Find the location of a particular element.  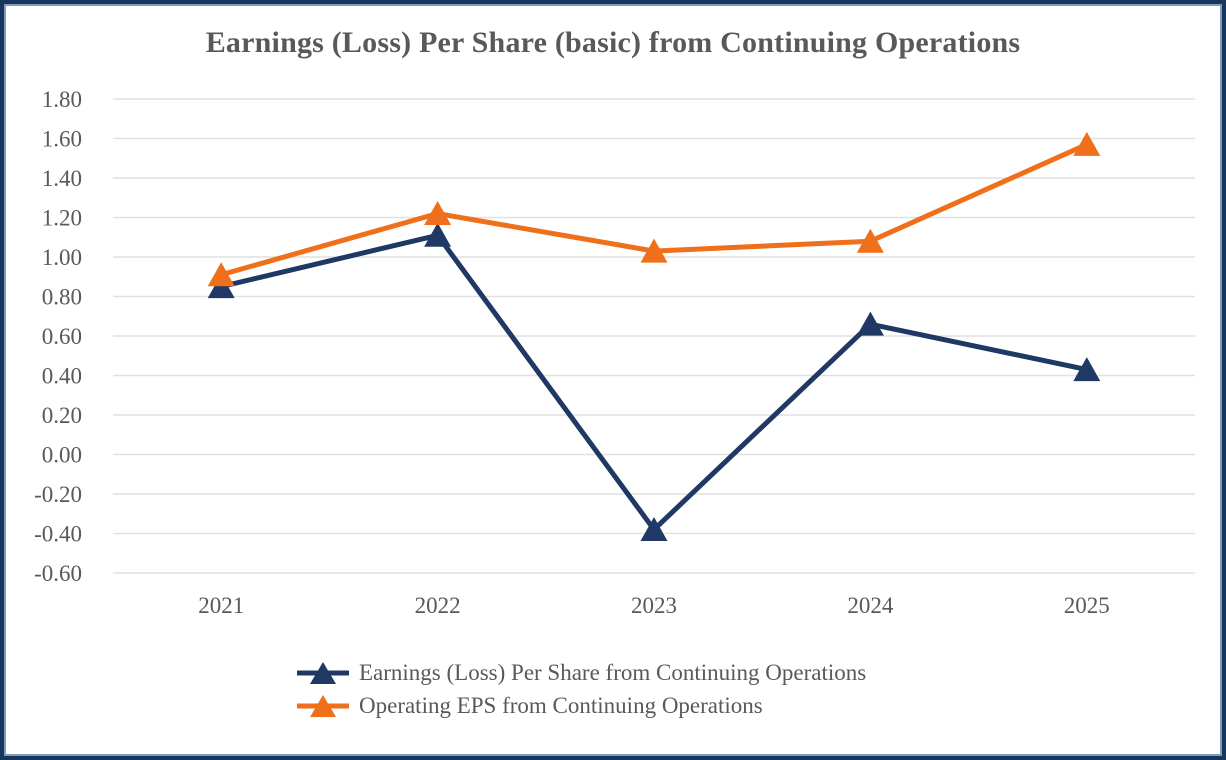

x-tick-label: 2023 is located at coordinates (654, 605).